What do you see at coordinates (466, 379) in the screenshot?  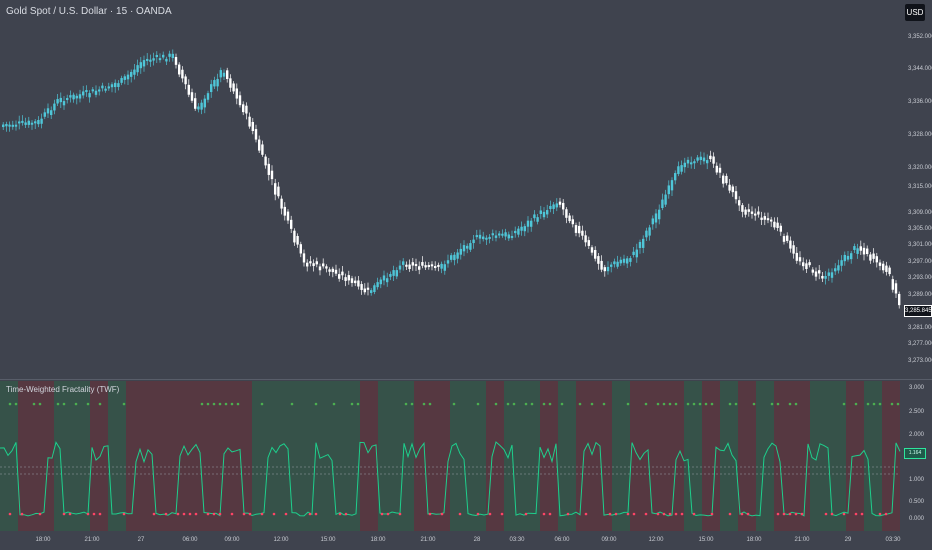 I see `pane-divider` at bounding box center [466, 379].